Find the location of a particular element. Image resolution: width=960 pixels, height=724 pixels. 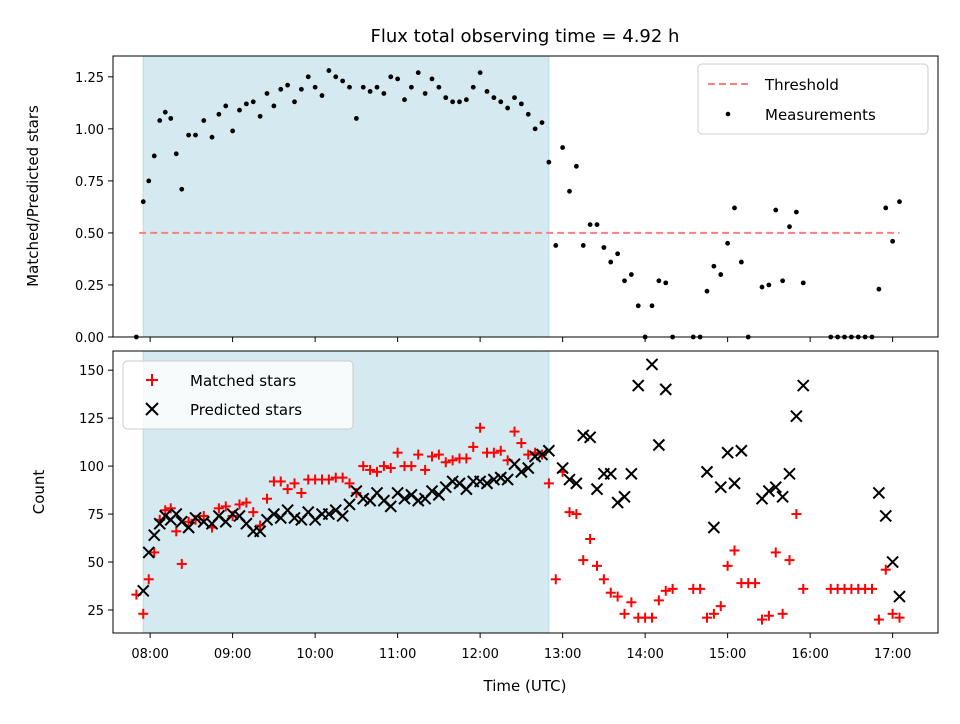

ratio-y-tick-label: 0.25 is located at coordinates (89, 286).